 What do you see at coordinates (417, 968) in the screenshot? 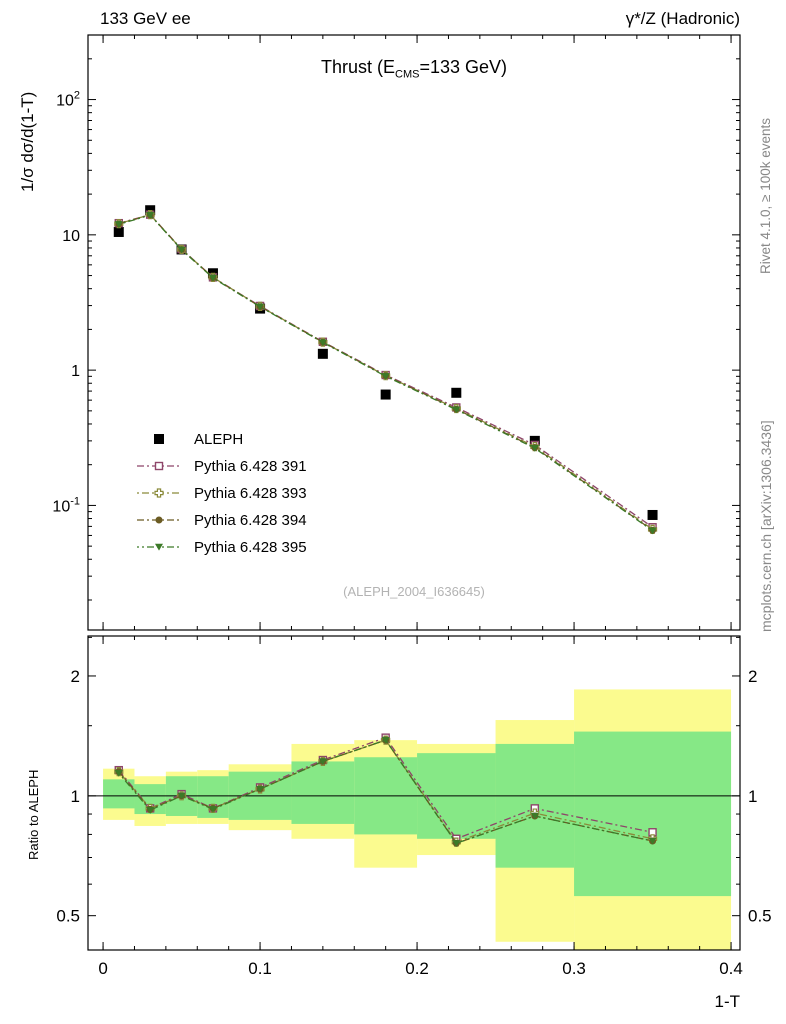
I see `x-tick-label: 0.2` at bounding box center [417, 968].